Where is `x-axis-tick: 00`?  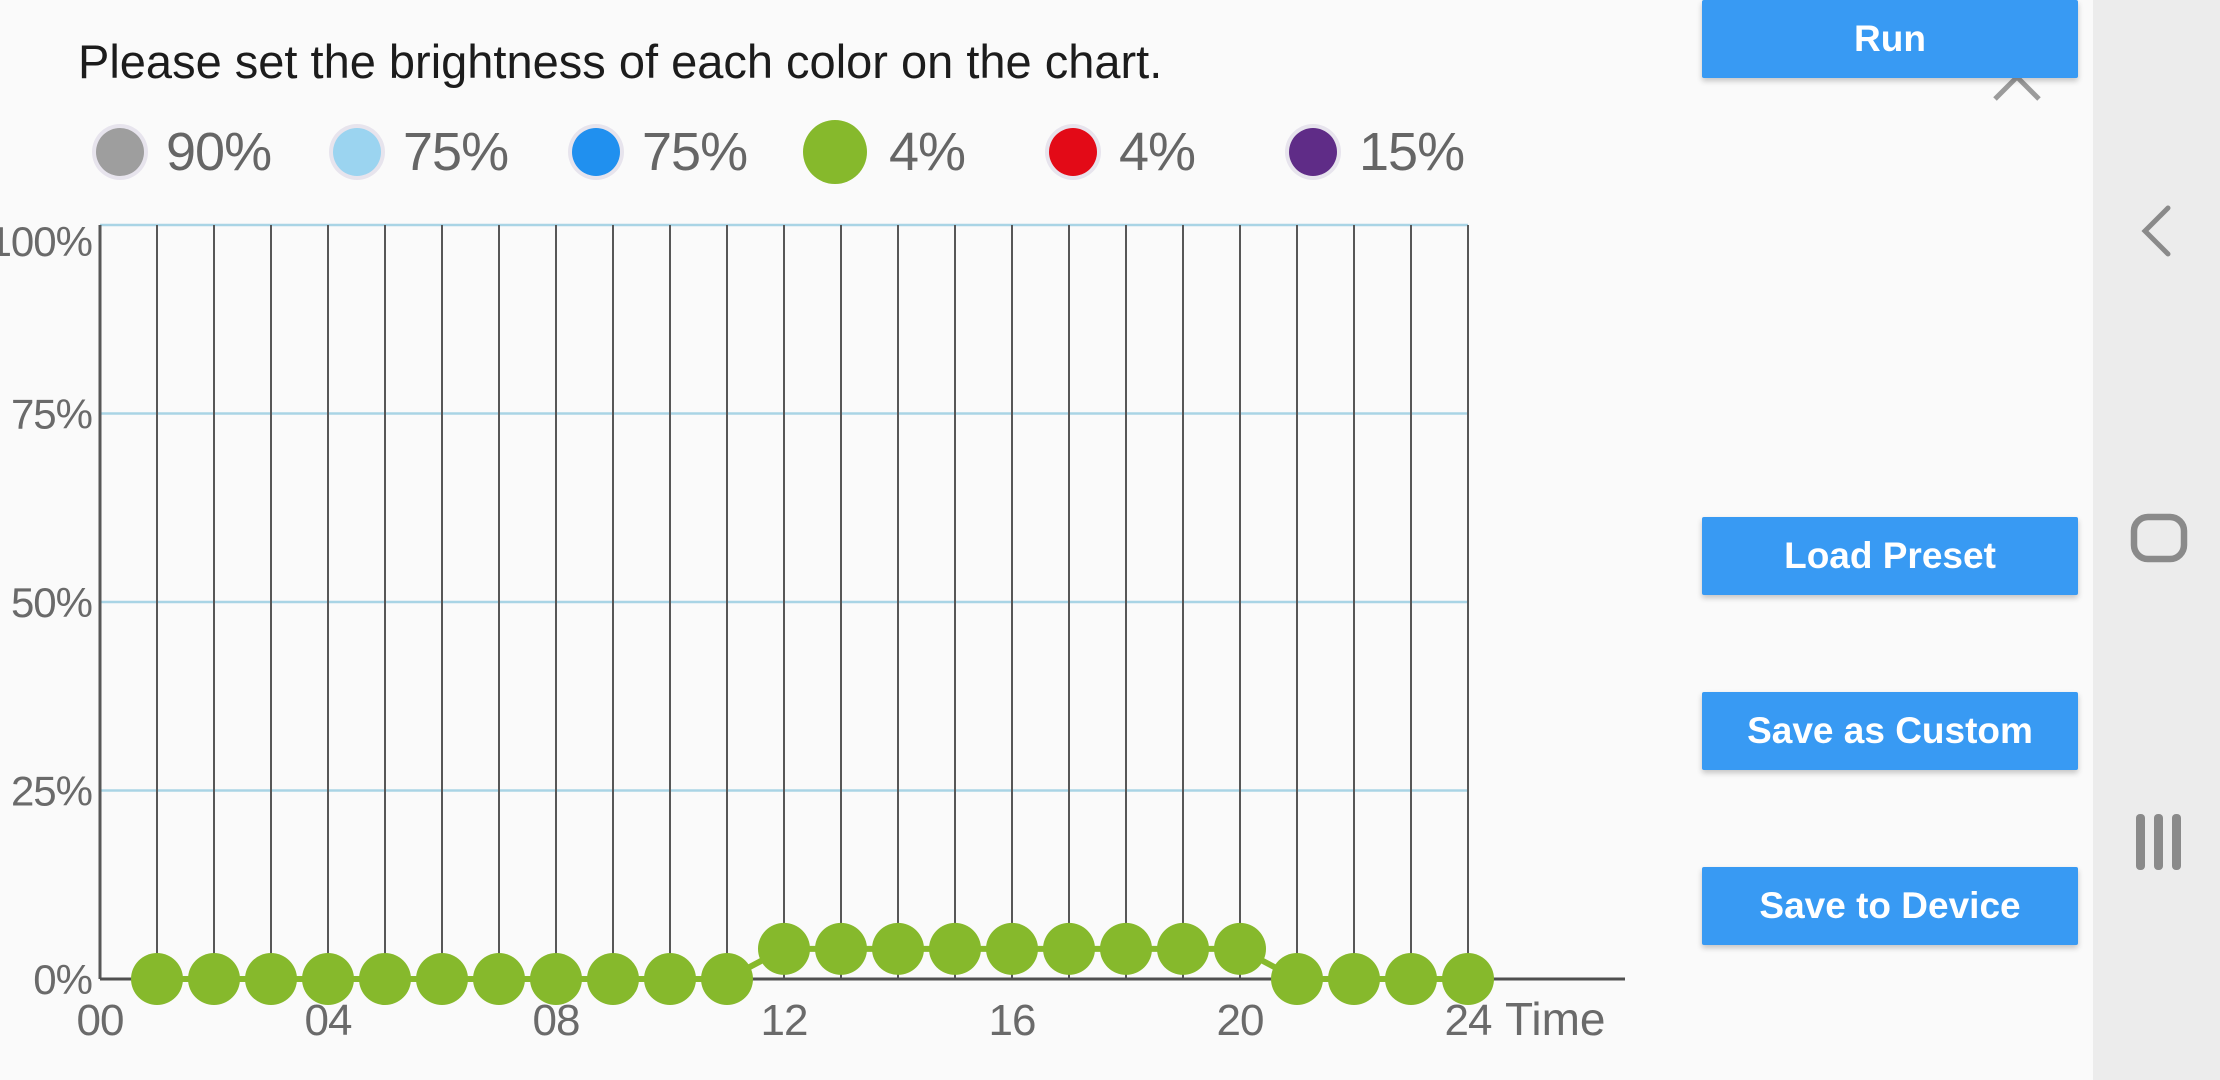
x-axis-tick: 00 is located at coordinates (100, 1020).